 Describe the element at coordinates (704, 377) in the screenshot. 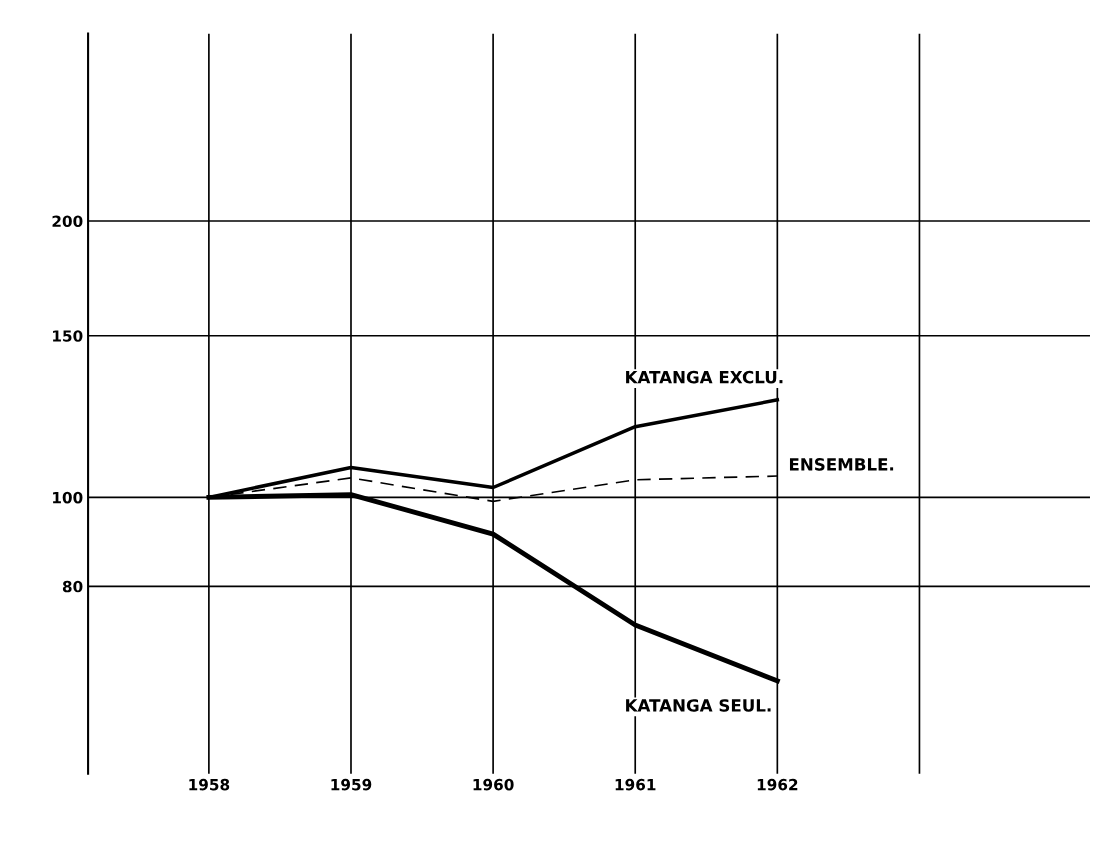

I see `series-label: KATANGA EXCLU.` at that location.